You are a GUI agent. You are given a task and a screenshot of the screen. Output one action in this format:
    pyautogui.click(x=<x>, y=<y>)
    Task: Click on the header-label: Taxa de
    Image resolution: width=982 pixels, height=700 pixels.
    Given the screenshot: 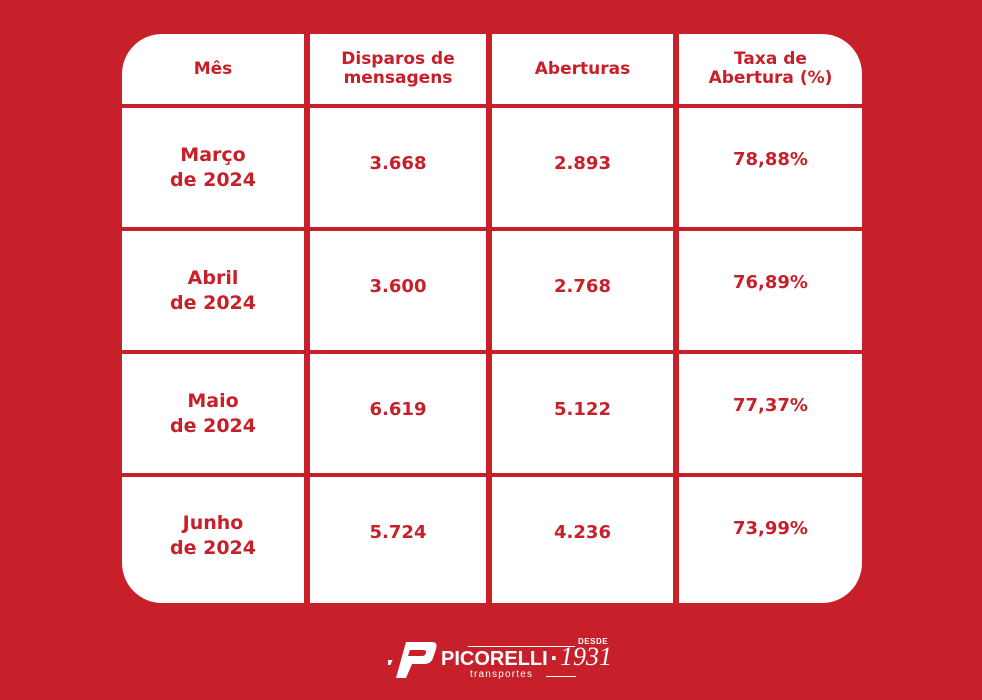 What is the action you would take?
    pyautogui.click(x=770, y=59)
    